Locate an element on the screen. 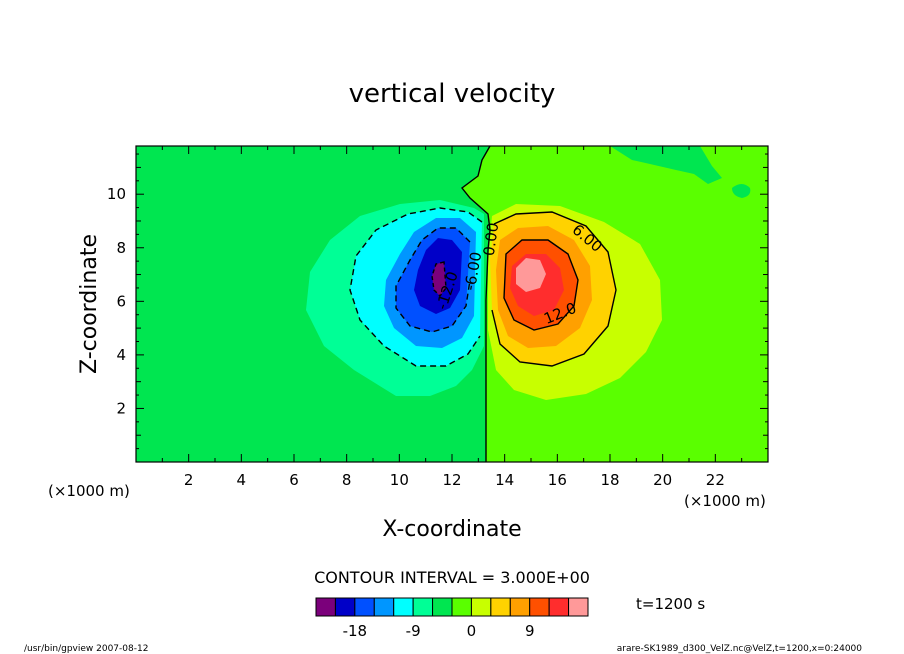  x-tick-label: 2 is located at coordinates (189, 480).